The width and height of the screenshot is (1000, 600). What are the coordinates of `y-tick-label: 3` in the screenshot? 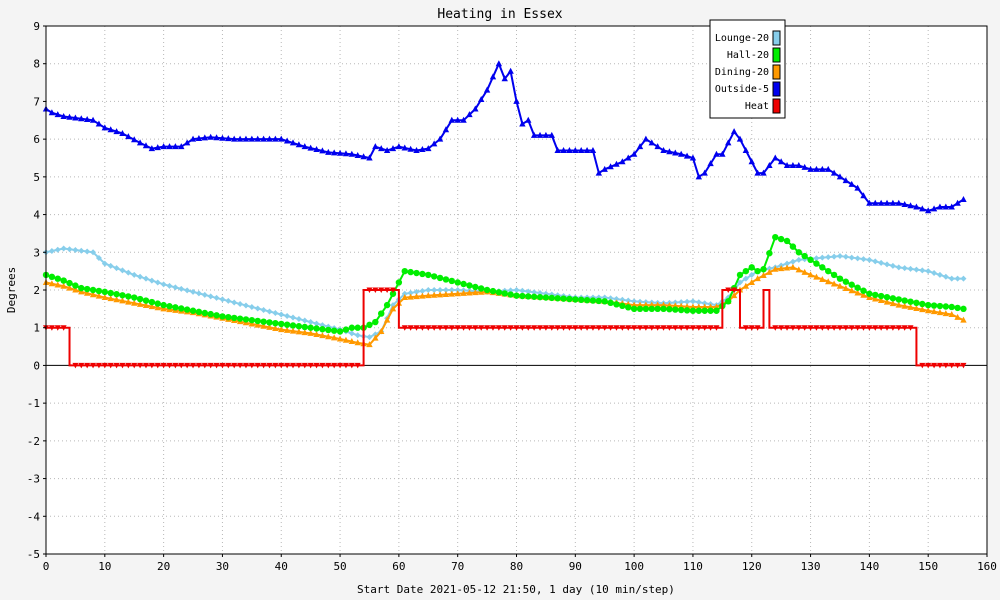 It's located at (36, 252).